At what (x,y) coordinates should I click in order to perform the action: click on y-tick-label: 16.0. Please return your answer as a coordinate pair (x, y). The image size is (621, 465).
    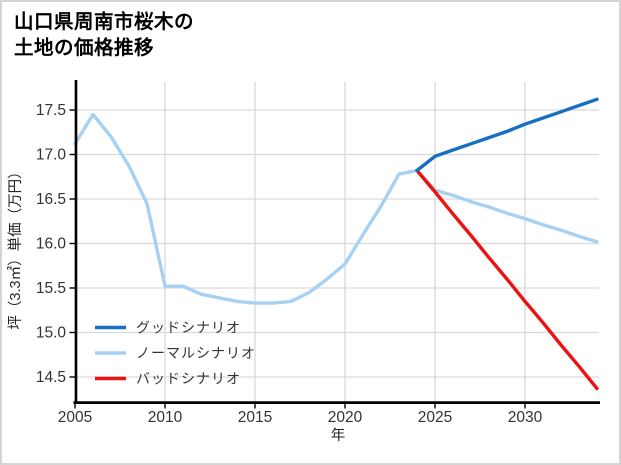
    Looking at the image, I should click on (51, 244).